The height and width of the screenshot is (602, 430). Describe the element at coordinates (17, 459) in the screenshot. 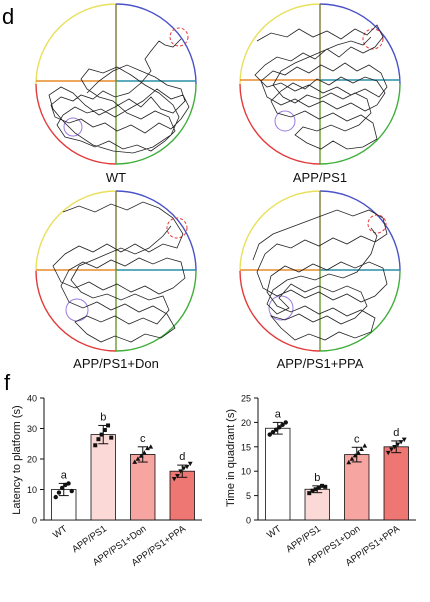

I see `y-axis-label: Latency to platform (s)` at that location.